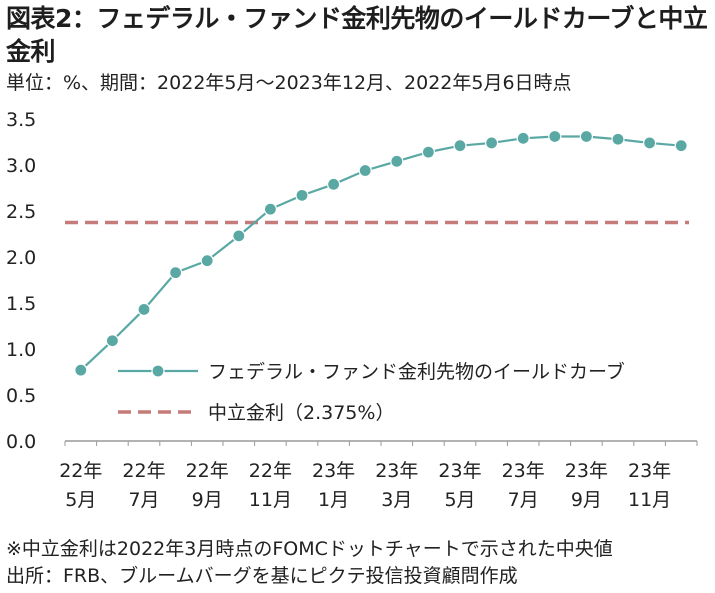  I want to click on y-tick-label: 3.0, so click(21, 166).